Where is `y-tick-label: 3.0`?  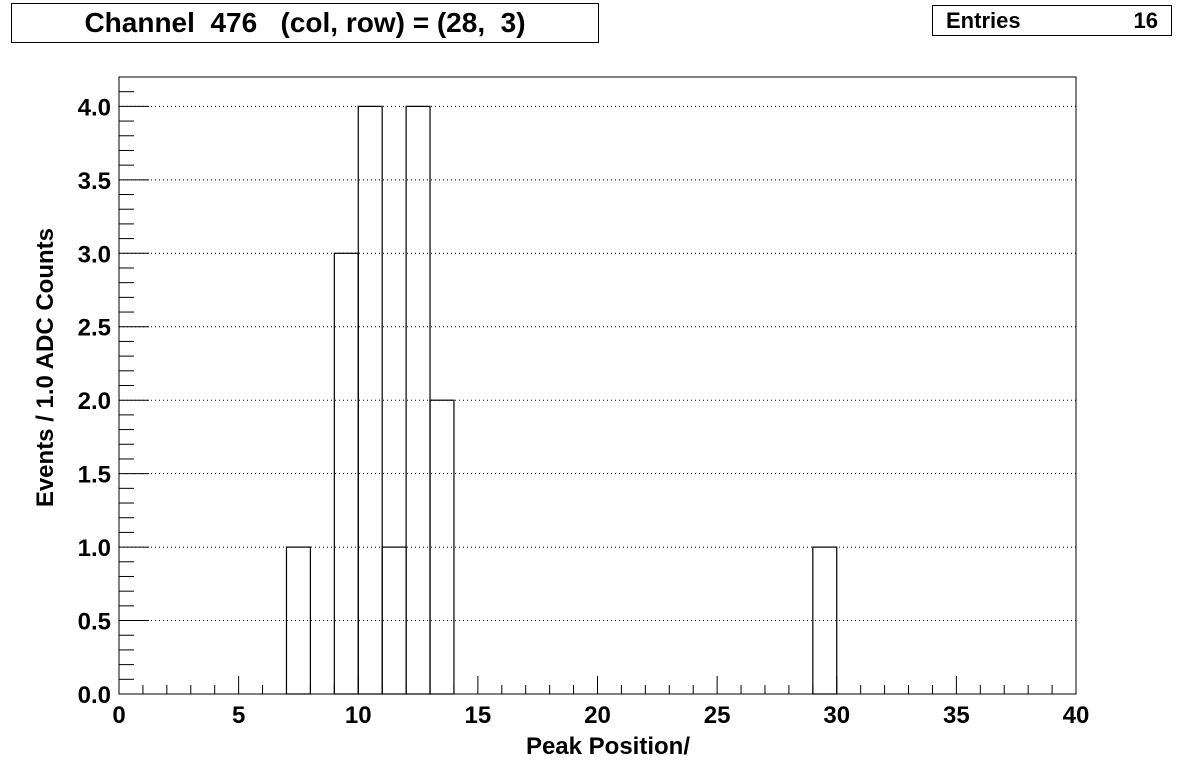
y-tick-label: 3.0 is located at coordinates (94, 254).